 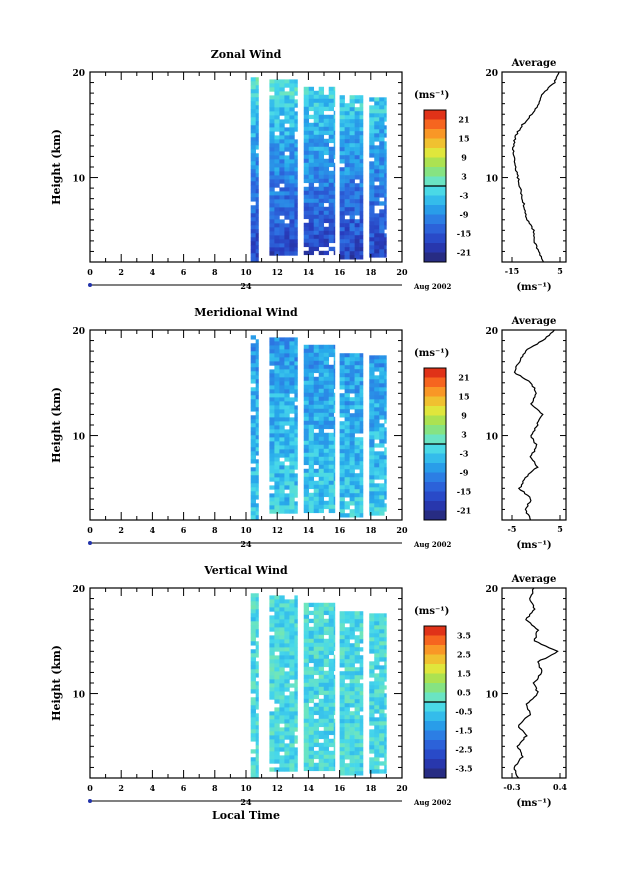 I want to click on colorbar-tick-label: -0.5, so click(x=463, y=712).